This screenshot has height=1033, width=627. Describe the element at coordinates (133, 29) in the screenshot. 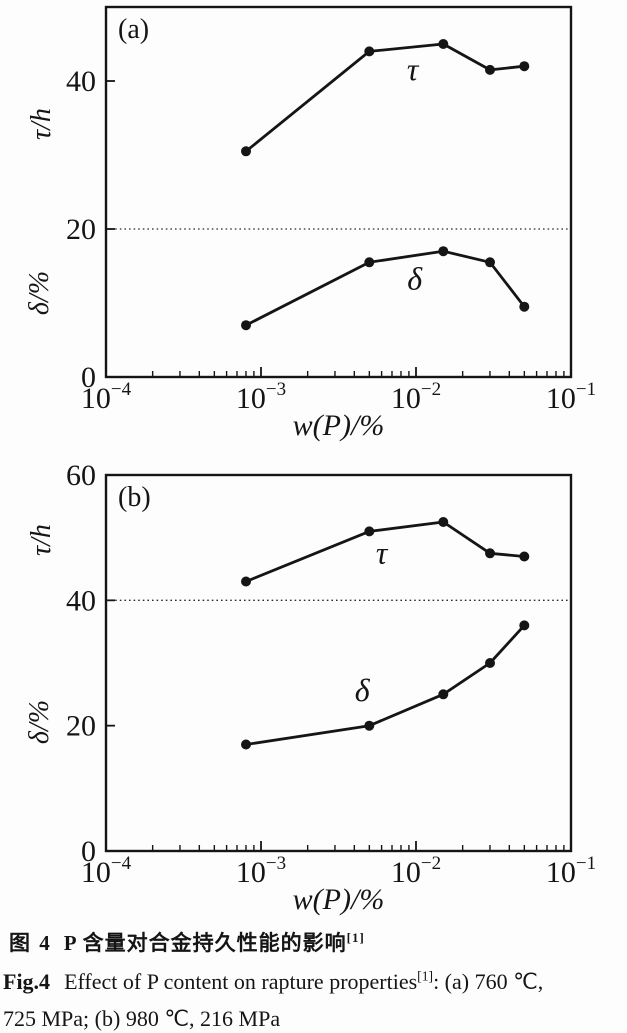

I see `panel-label: (a)` at that location.